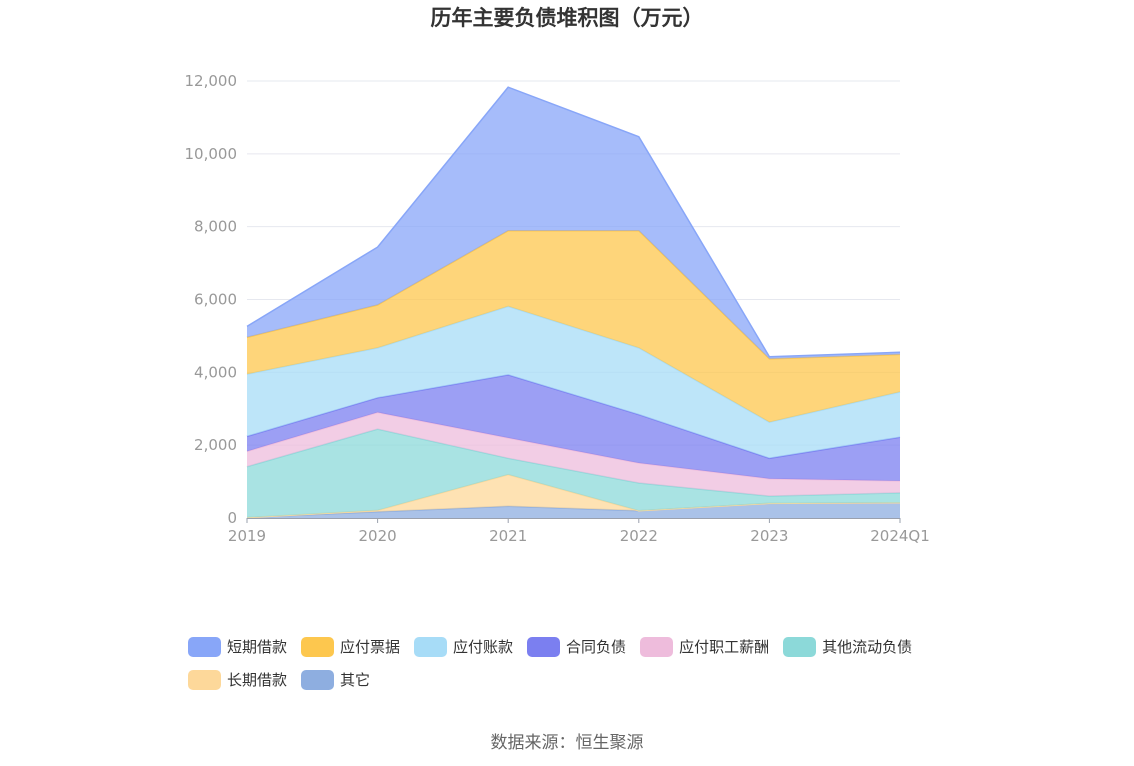 This screenshot has height=766, width=1134. What do you see at coordinates (567, 743) in the screenshot?
I see `data-source-note: 数据来源：恒生聚源` at bounding box center [567, 743].